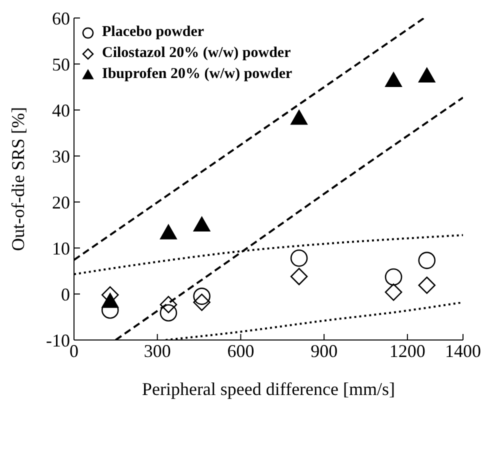 The width and height of the screenshot is (484, 462). I want to click on y-tick-label: -10, so click(58, 340).